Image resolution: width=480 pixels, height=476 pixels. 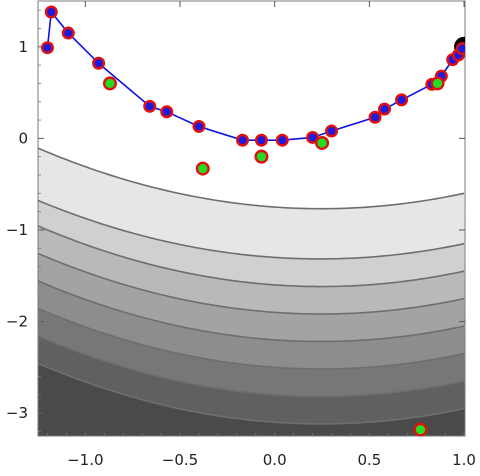 I want to click on y-tick-label: −3, so click(x=17, y=413).